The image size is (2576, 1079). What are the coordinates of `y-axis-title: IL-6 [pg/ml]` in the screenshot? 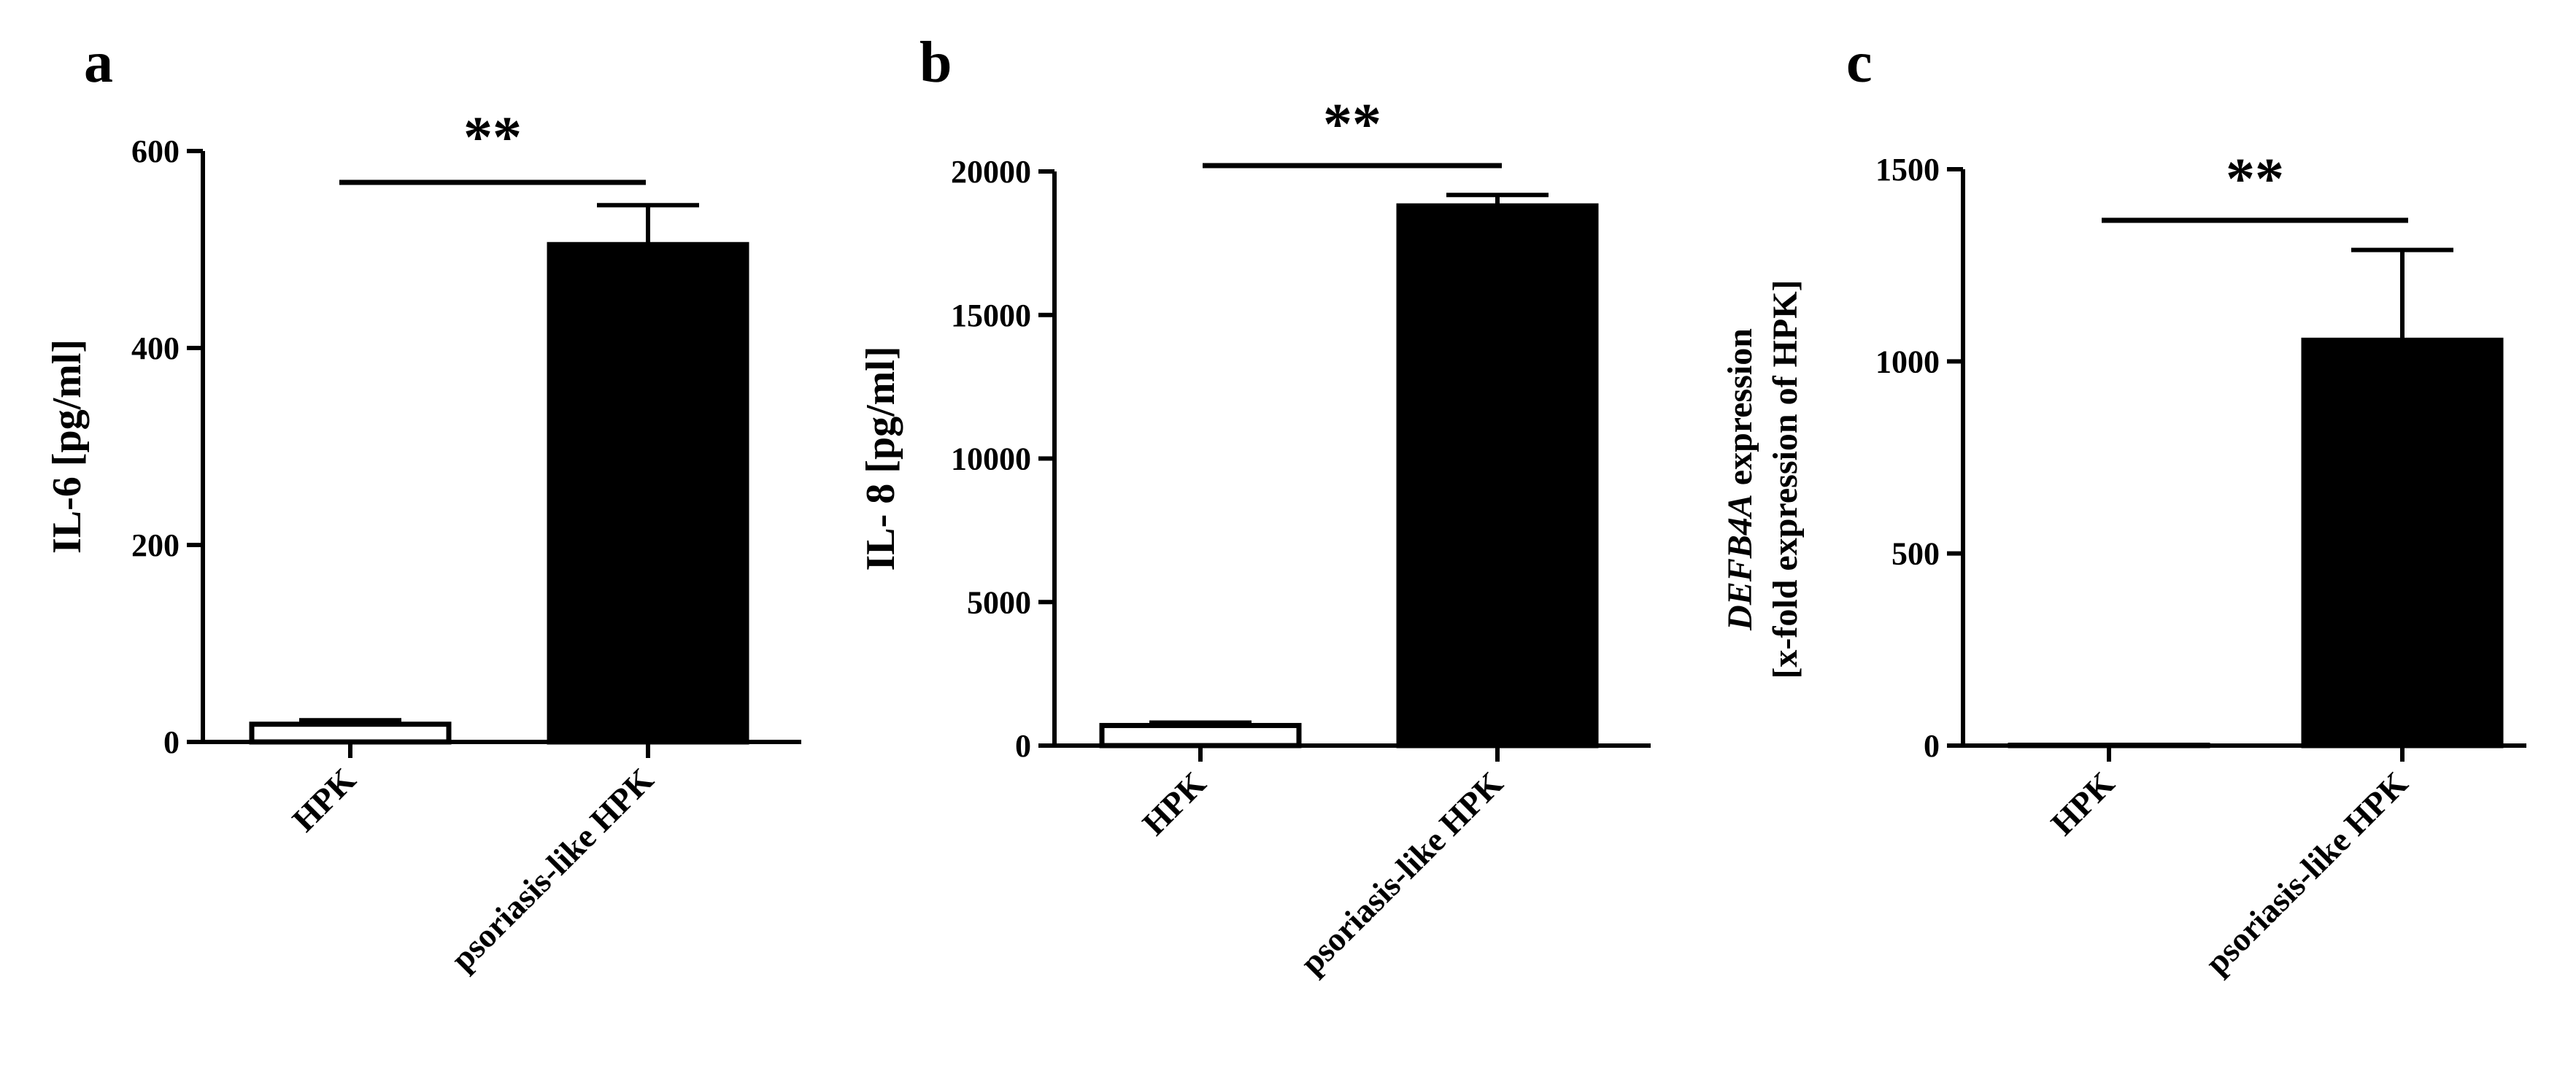 It's located at (67, 446).